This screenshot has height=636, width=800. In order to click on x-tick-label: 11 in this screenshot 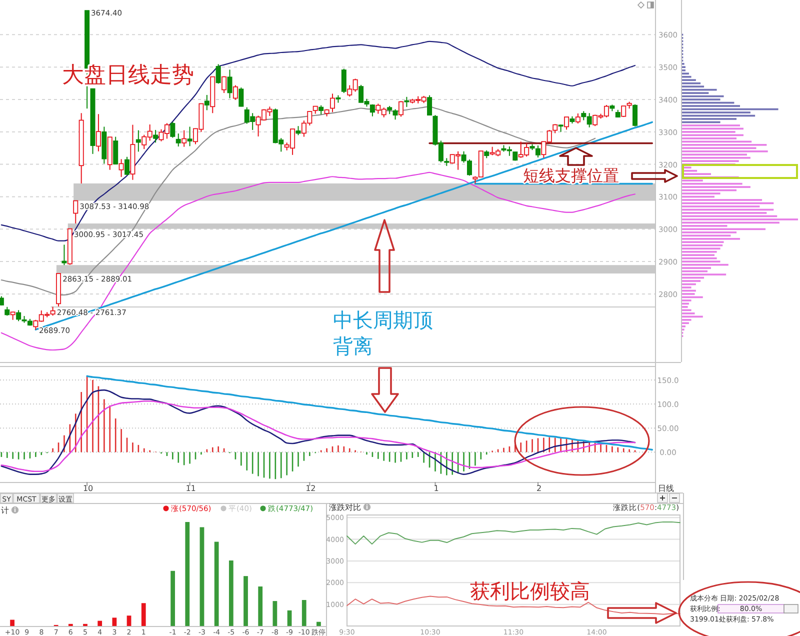, I will do `click(191, 488)`.